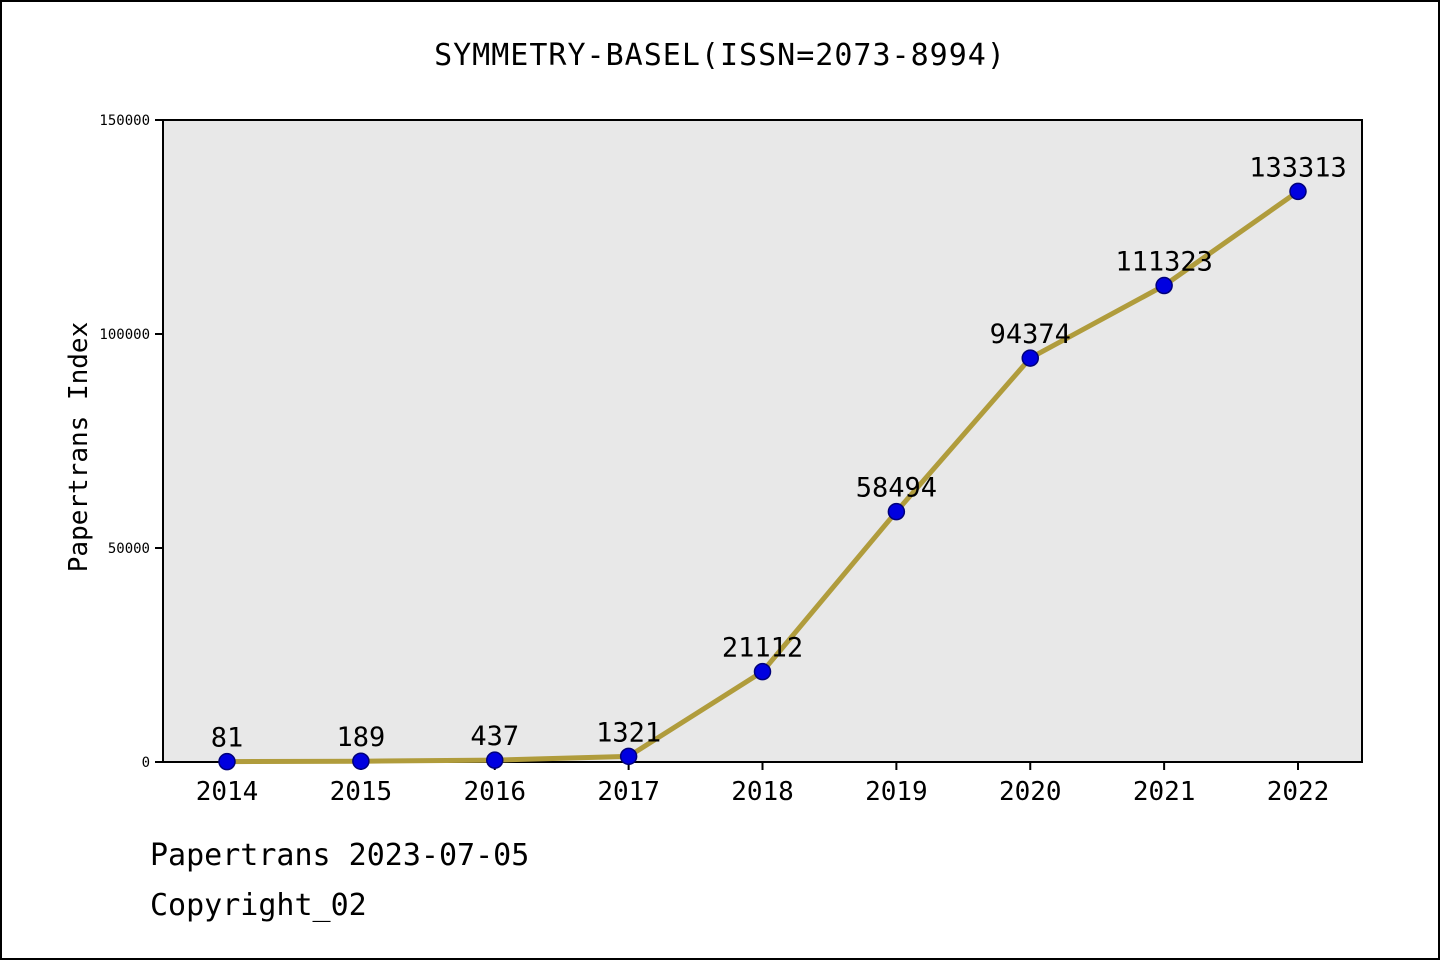 The width and height of the screenshot is (1440, 960). What do you see at coordinates (227, 792) in the screenshot?
I see `x-axis-tick-label: 2014` at bounding box center [227, 792].